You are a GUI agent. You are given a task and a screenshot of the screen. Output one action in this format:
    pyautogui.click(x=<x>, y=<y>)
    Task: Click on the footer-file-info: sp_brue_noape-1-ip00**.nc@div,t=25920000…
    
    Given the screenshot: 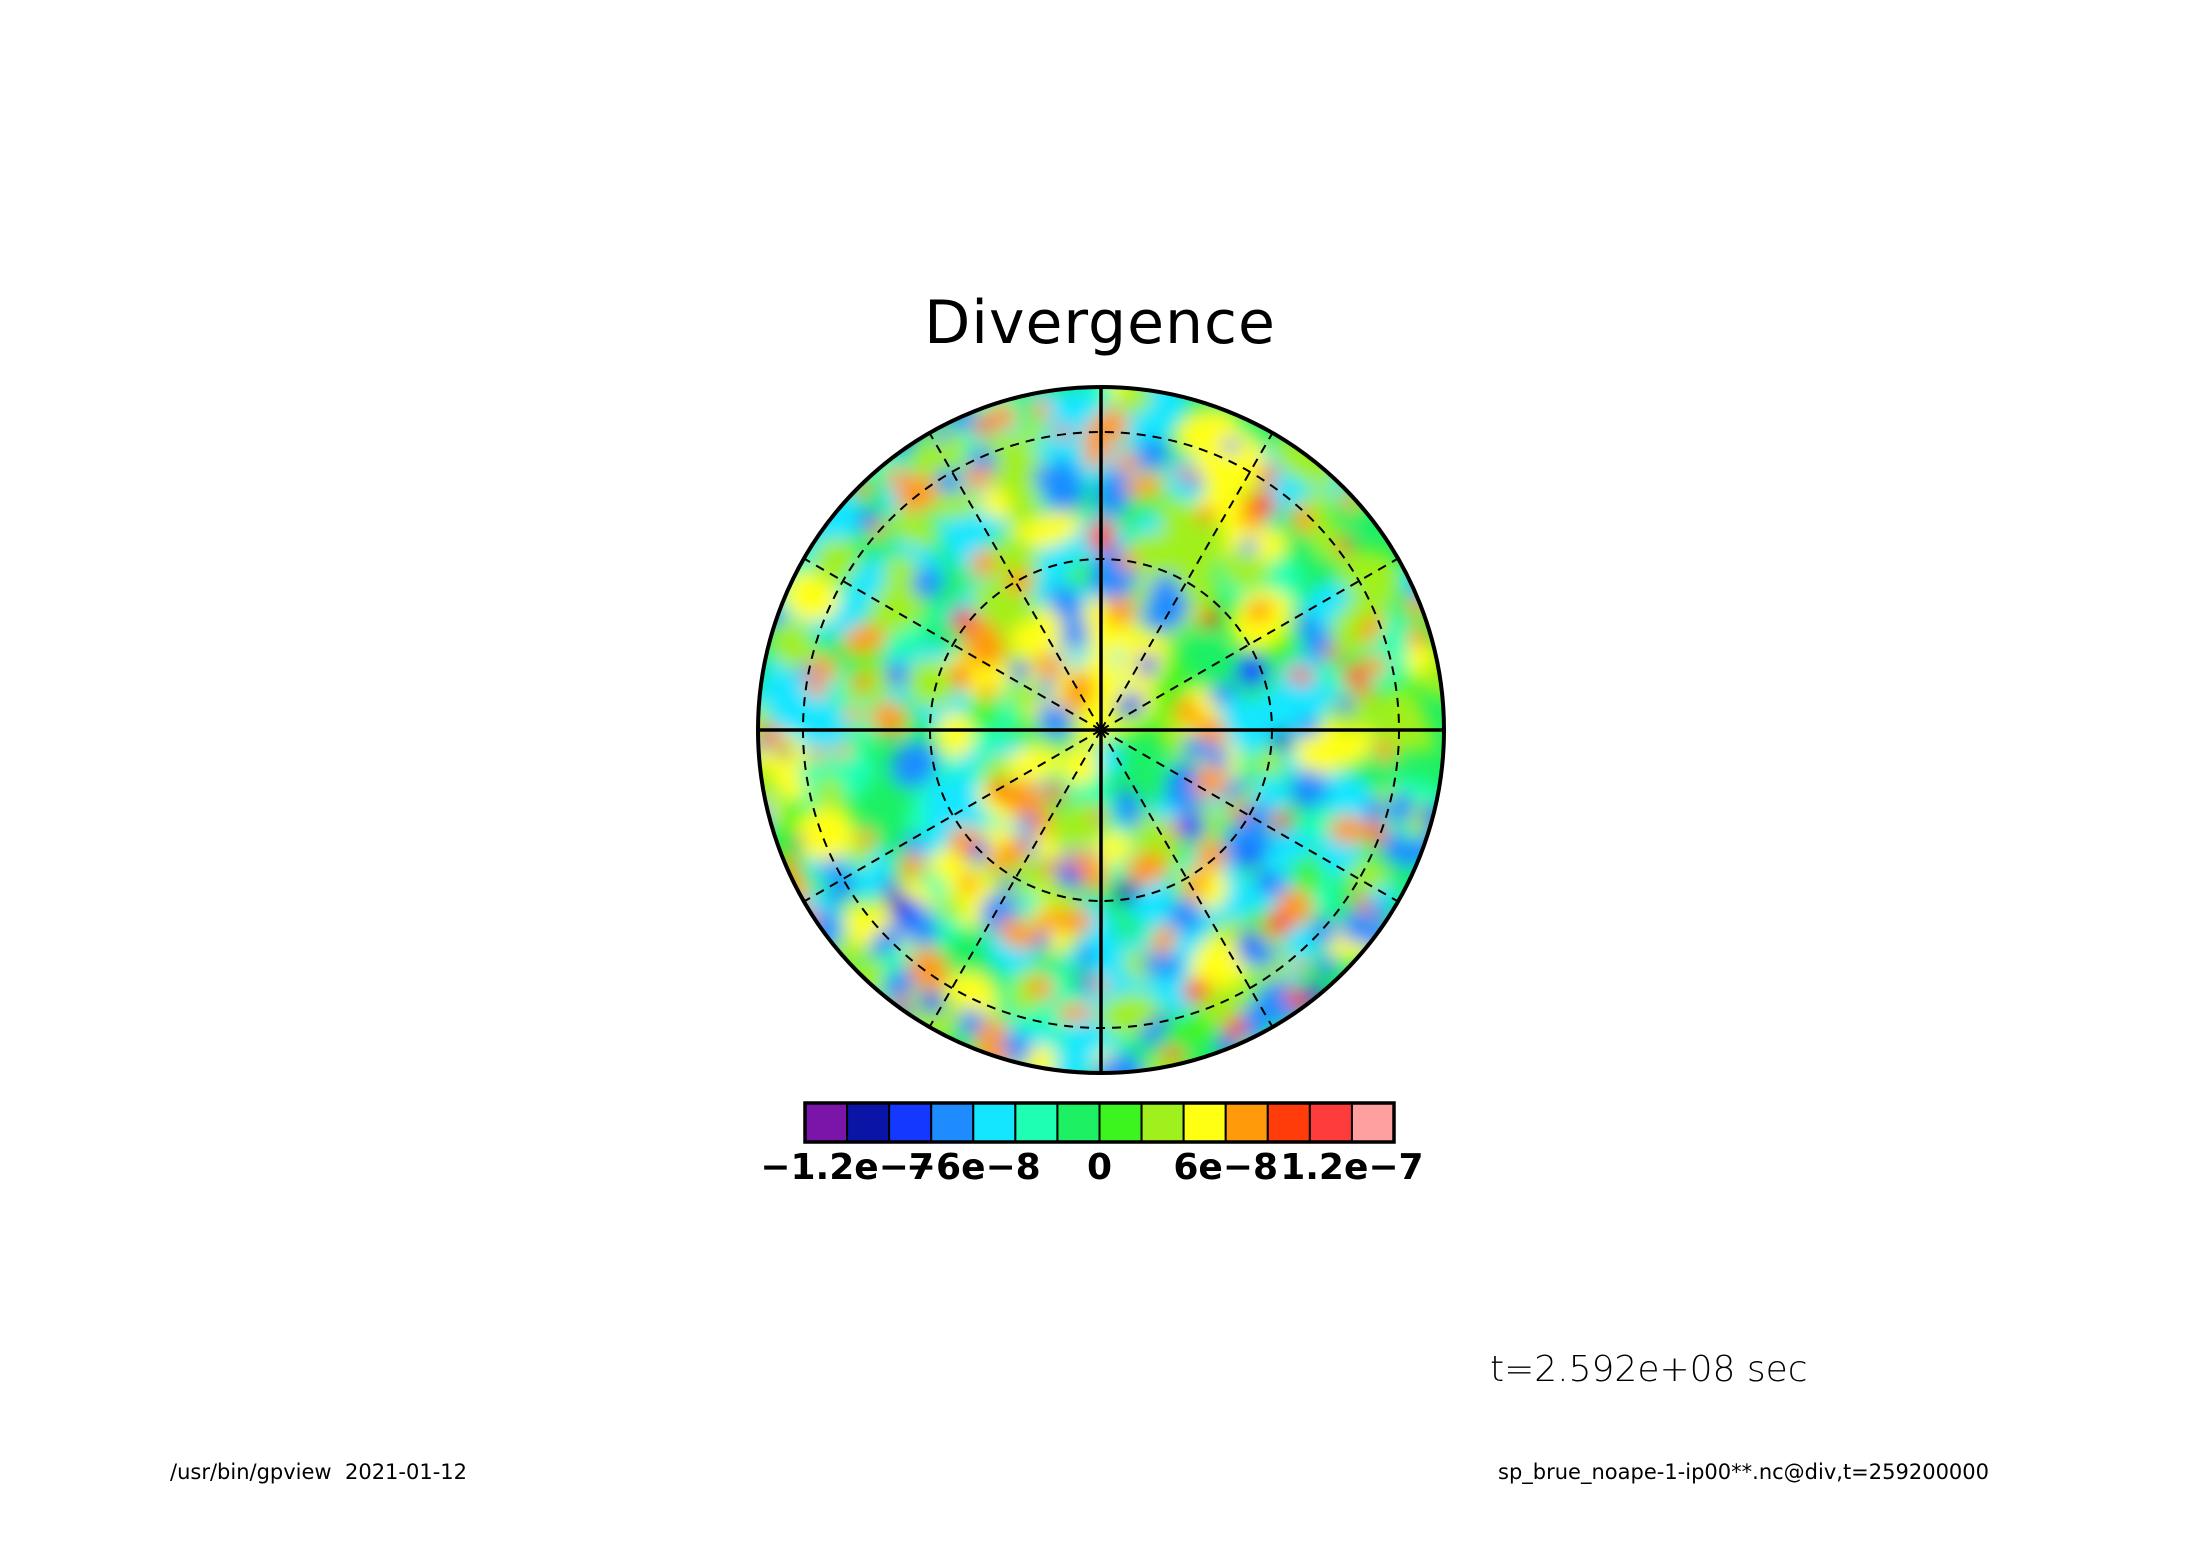 What is the action you would take?
    pyautogui.click(x=1744, y=1472)
    